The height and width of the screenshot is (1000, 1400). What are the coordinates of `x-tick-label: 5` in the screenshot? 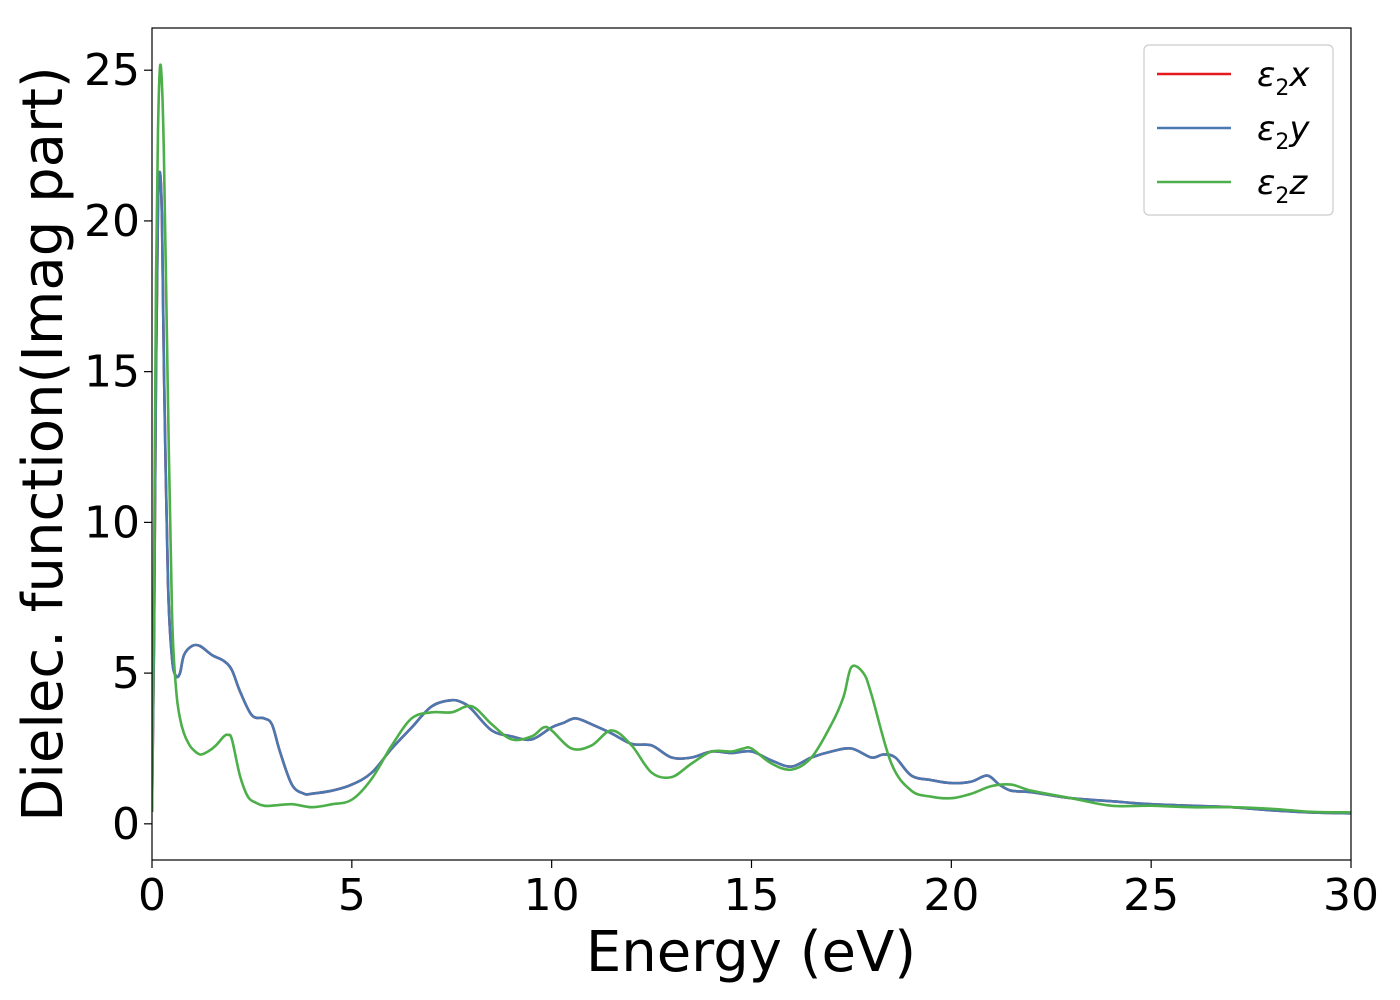 It's located at (352, 895).